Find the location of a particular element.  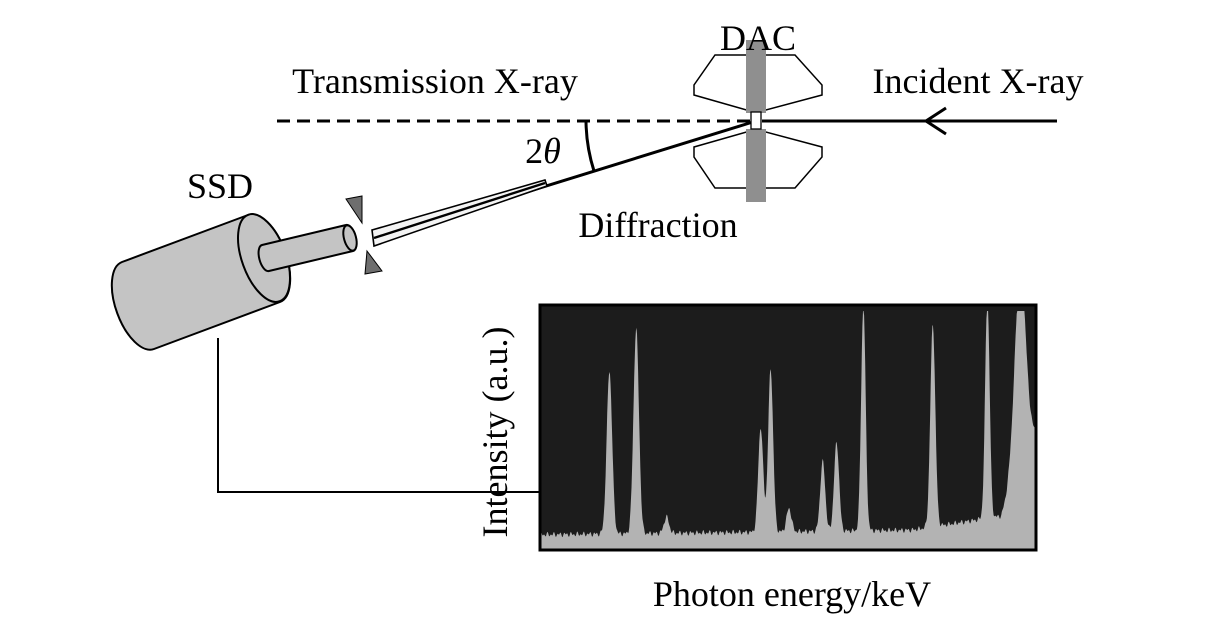

two-theta-prefix: 2 is located at coordinates (534, 151).